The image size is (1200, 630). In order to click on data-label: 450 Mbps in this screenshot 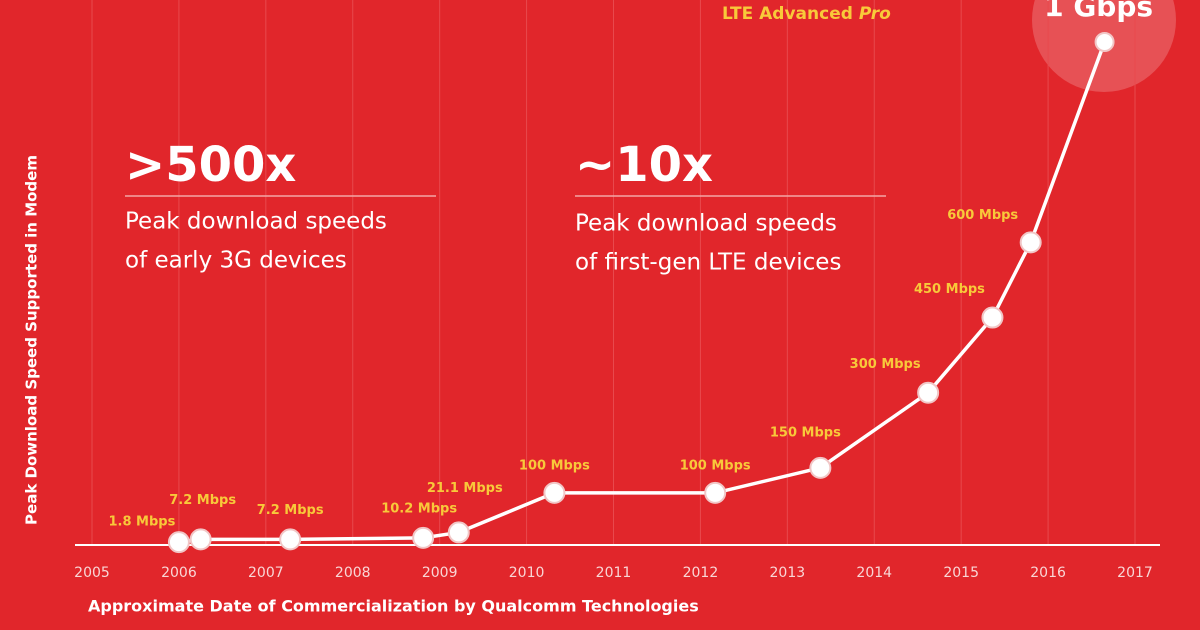, I will do `click(949, 289)`.